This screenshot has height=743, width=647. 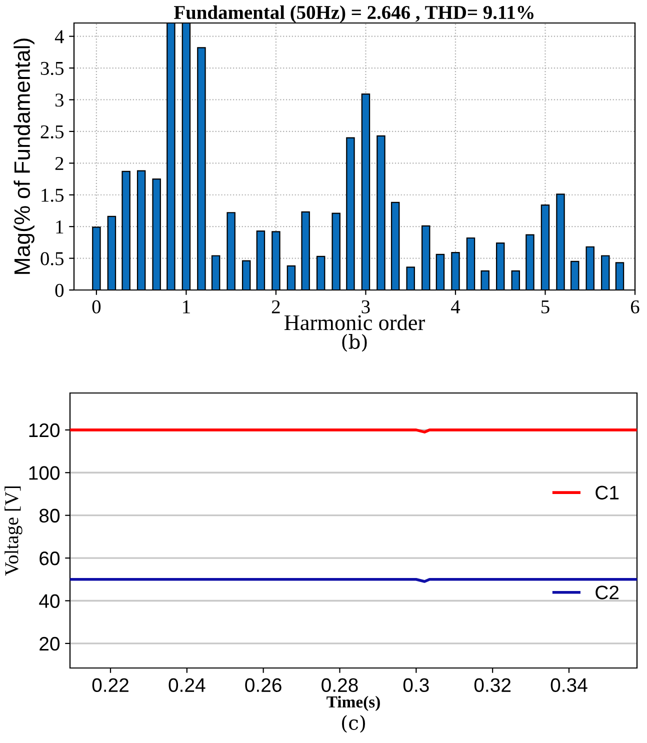 What do you see at coordinates (13, 531) in the screenshot?
I see `y-axis-title: Voltage [V]` at bounding box center [13, 531].